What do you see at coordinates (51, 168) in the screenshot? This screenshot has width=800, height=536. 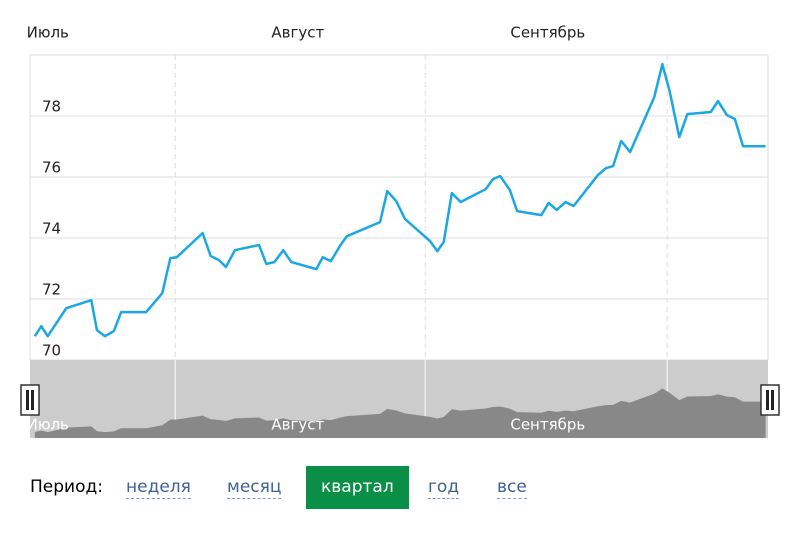 I see `y-tick-label: 76` at bounding box center [51, 168].